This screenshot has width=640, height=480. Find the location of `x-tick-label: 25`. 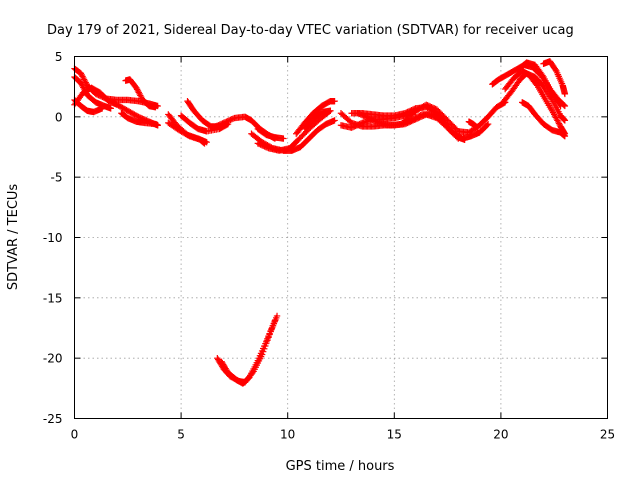

x-tick-label: 25 is located at coordinates (607, 435).